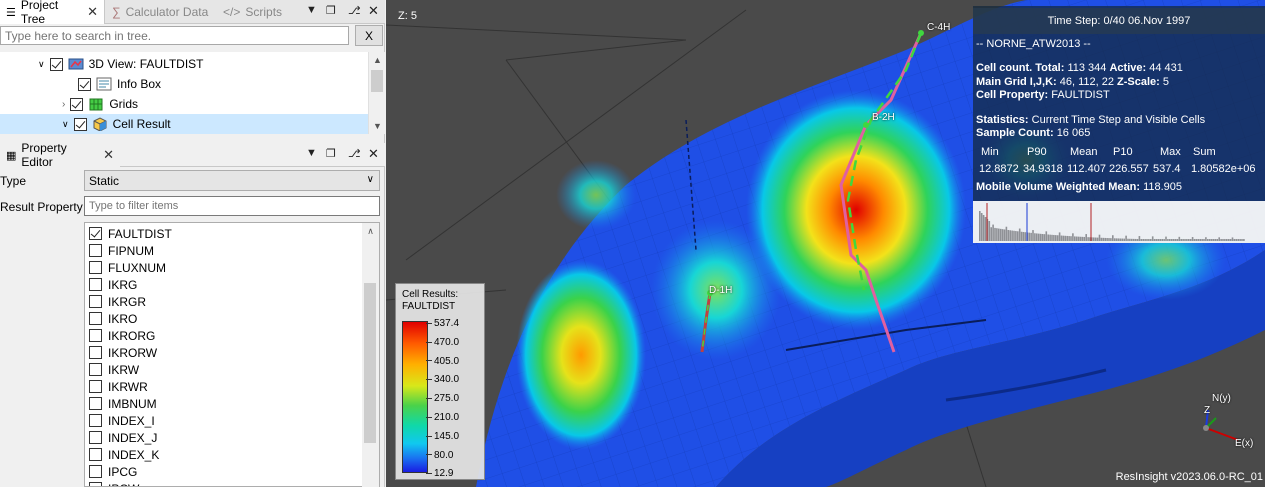  What do you see at coordinates (160, 12) in the screenshot?
I see `tab-calculator-data: ∑ Calculator Data` at bounding box center [160, 12].